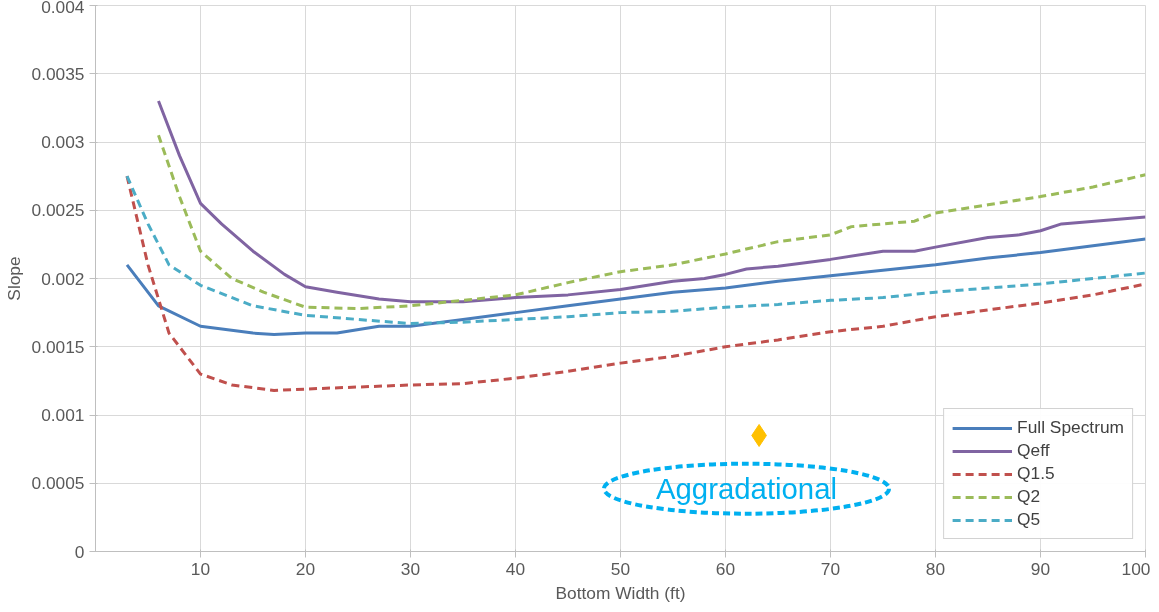  Describe the element at coordinates (1136, 568) in the screenshot. I see `x-tick-label: 100` at that location.